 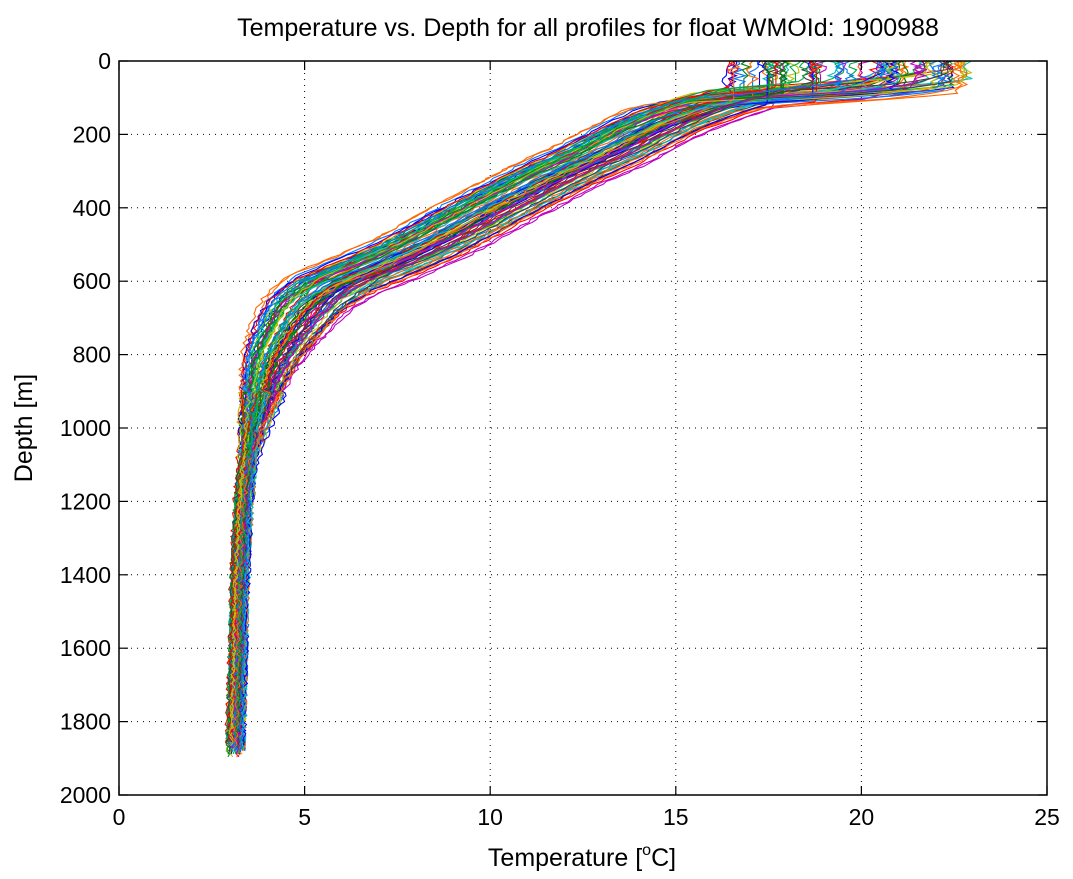 What do you see at coordinates (119, 817) in the screenshot?
I see `x-tick-label: 0` at bounding box center [119, 817].